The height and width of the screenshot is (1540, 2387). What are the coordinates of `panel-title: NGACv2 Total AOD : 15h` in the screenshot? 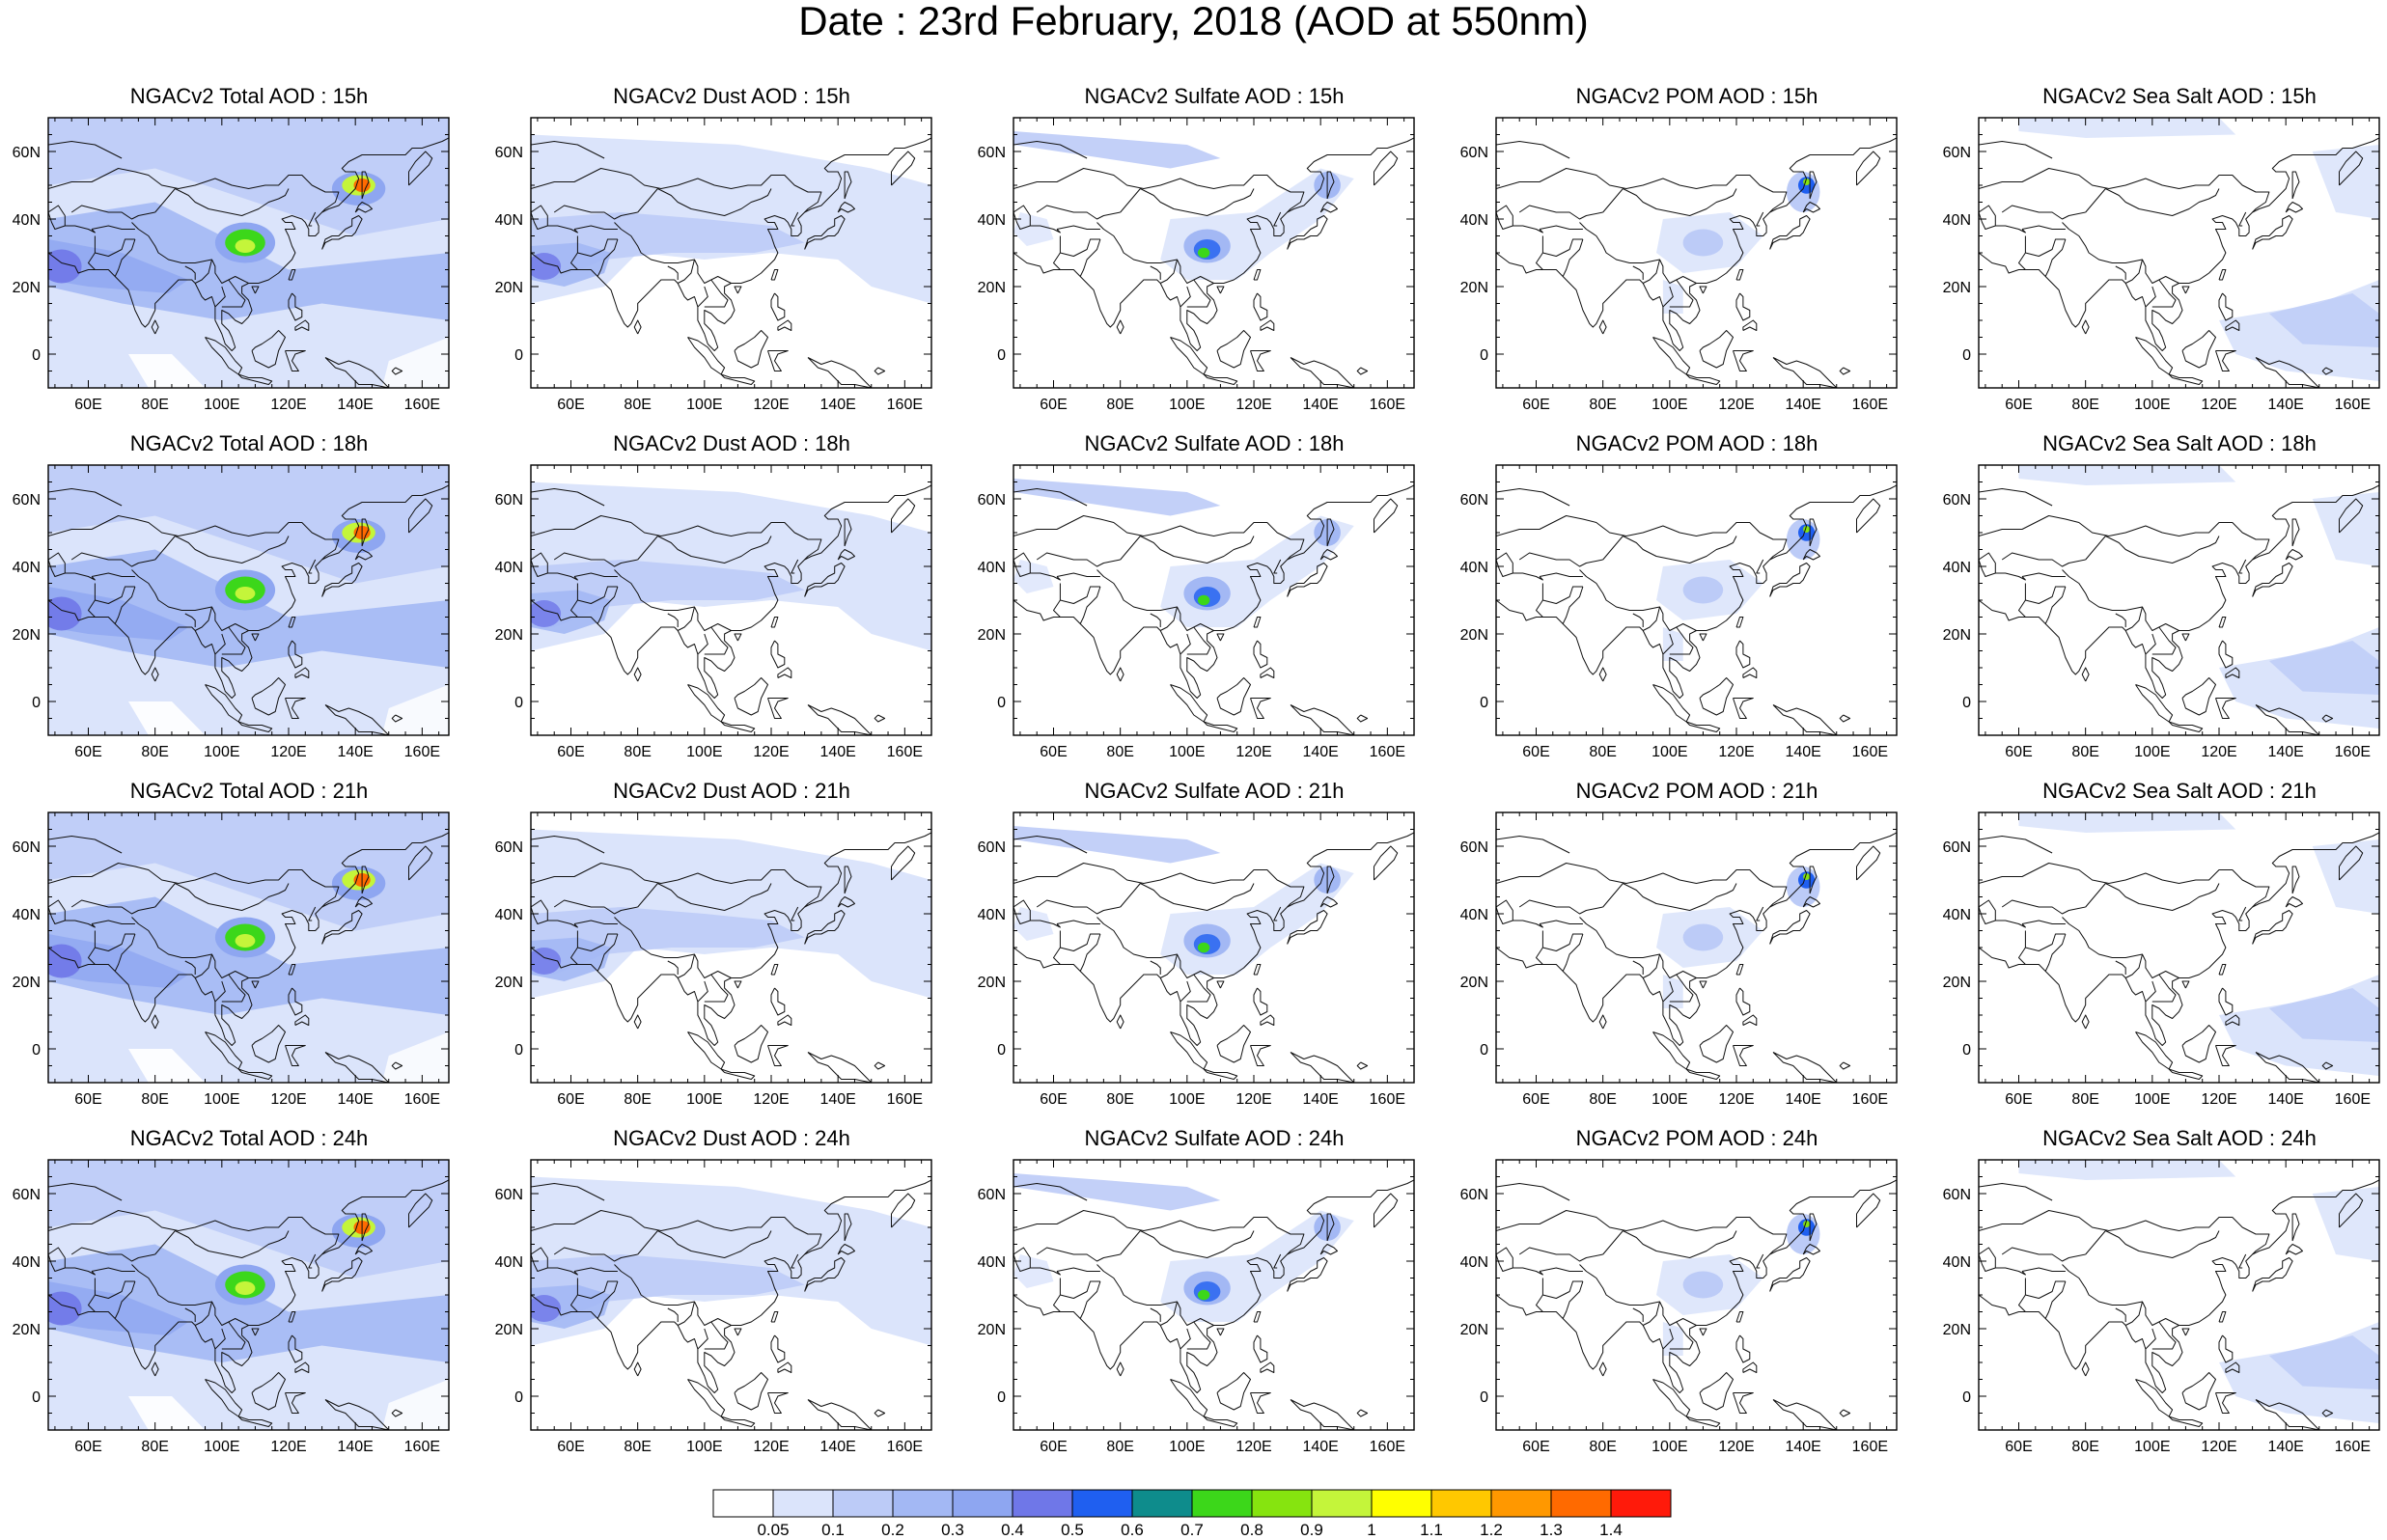 It's located at (249, 96).